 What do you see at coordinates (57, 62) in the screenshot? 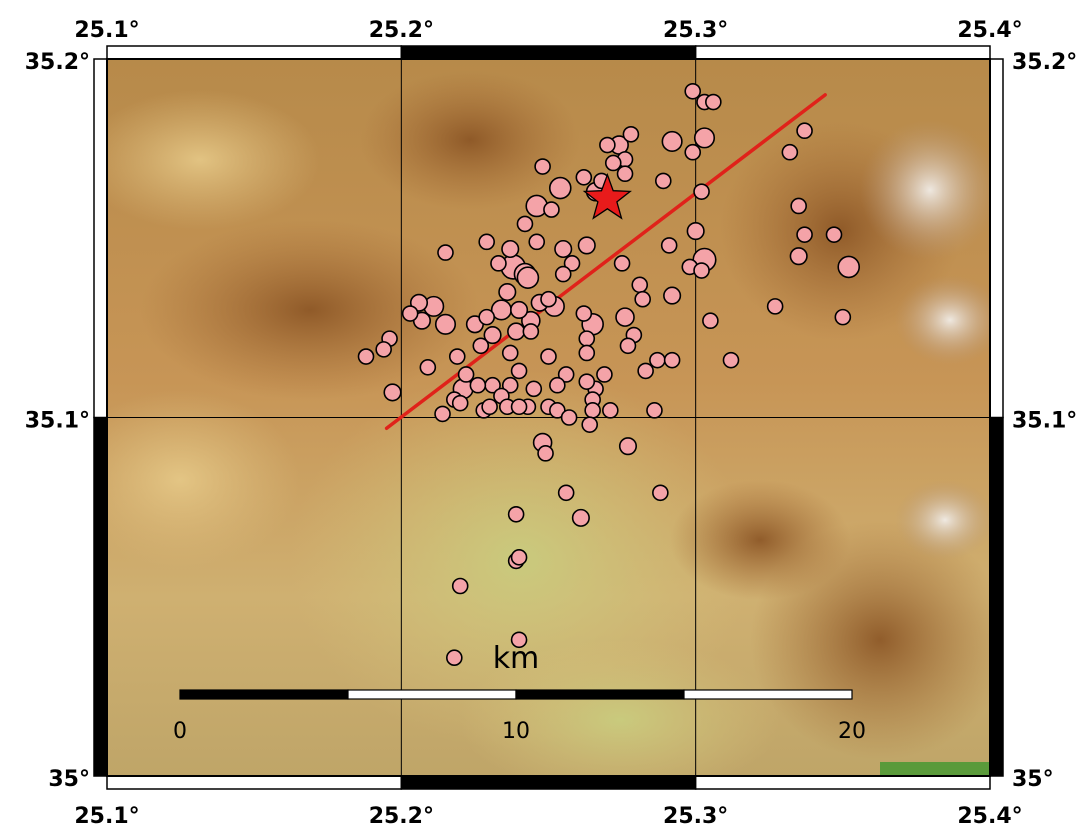
I see `lat-tick-label-left: 35.2°` at bounding box center [57, 62].